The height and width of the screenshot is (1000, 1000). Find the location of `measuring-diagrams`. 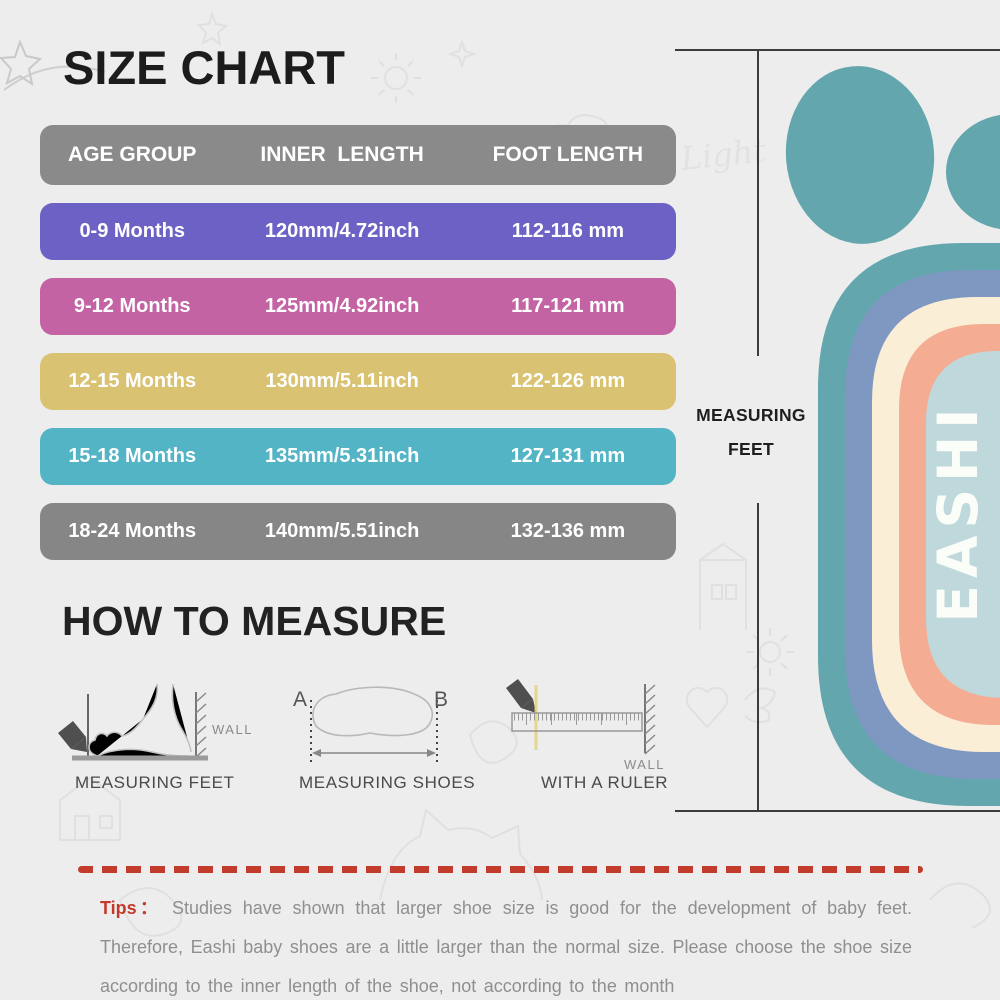

measuring-diagrams is located at coordinates (357, 721).